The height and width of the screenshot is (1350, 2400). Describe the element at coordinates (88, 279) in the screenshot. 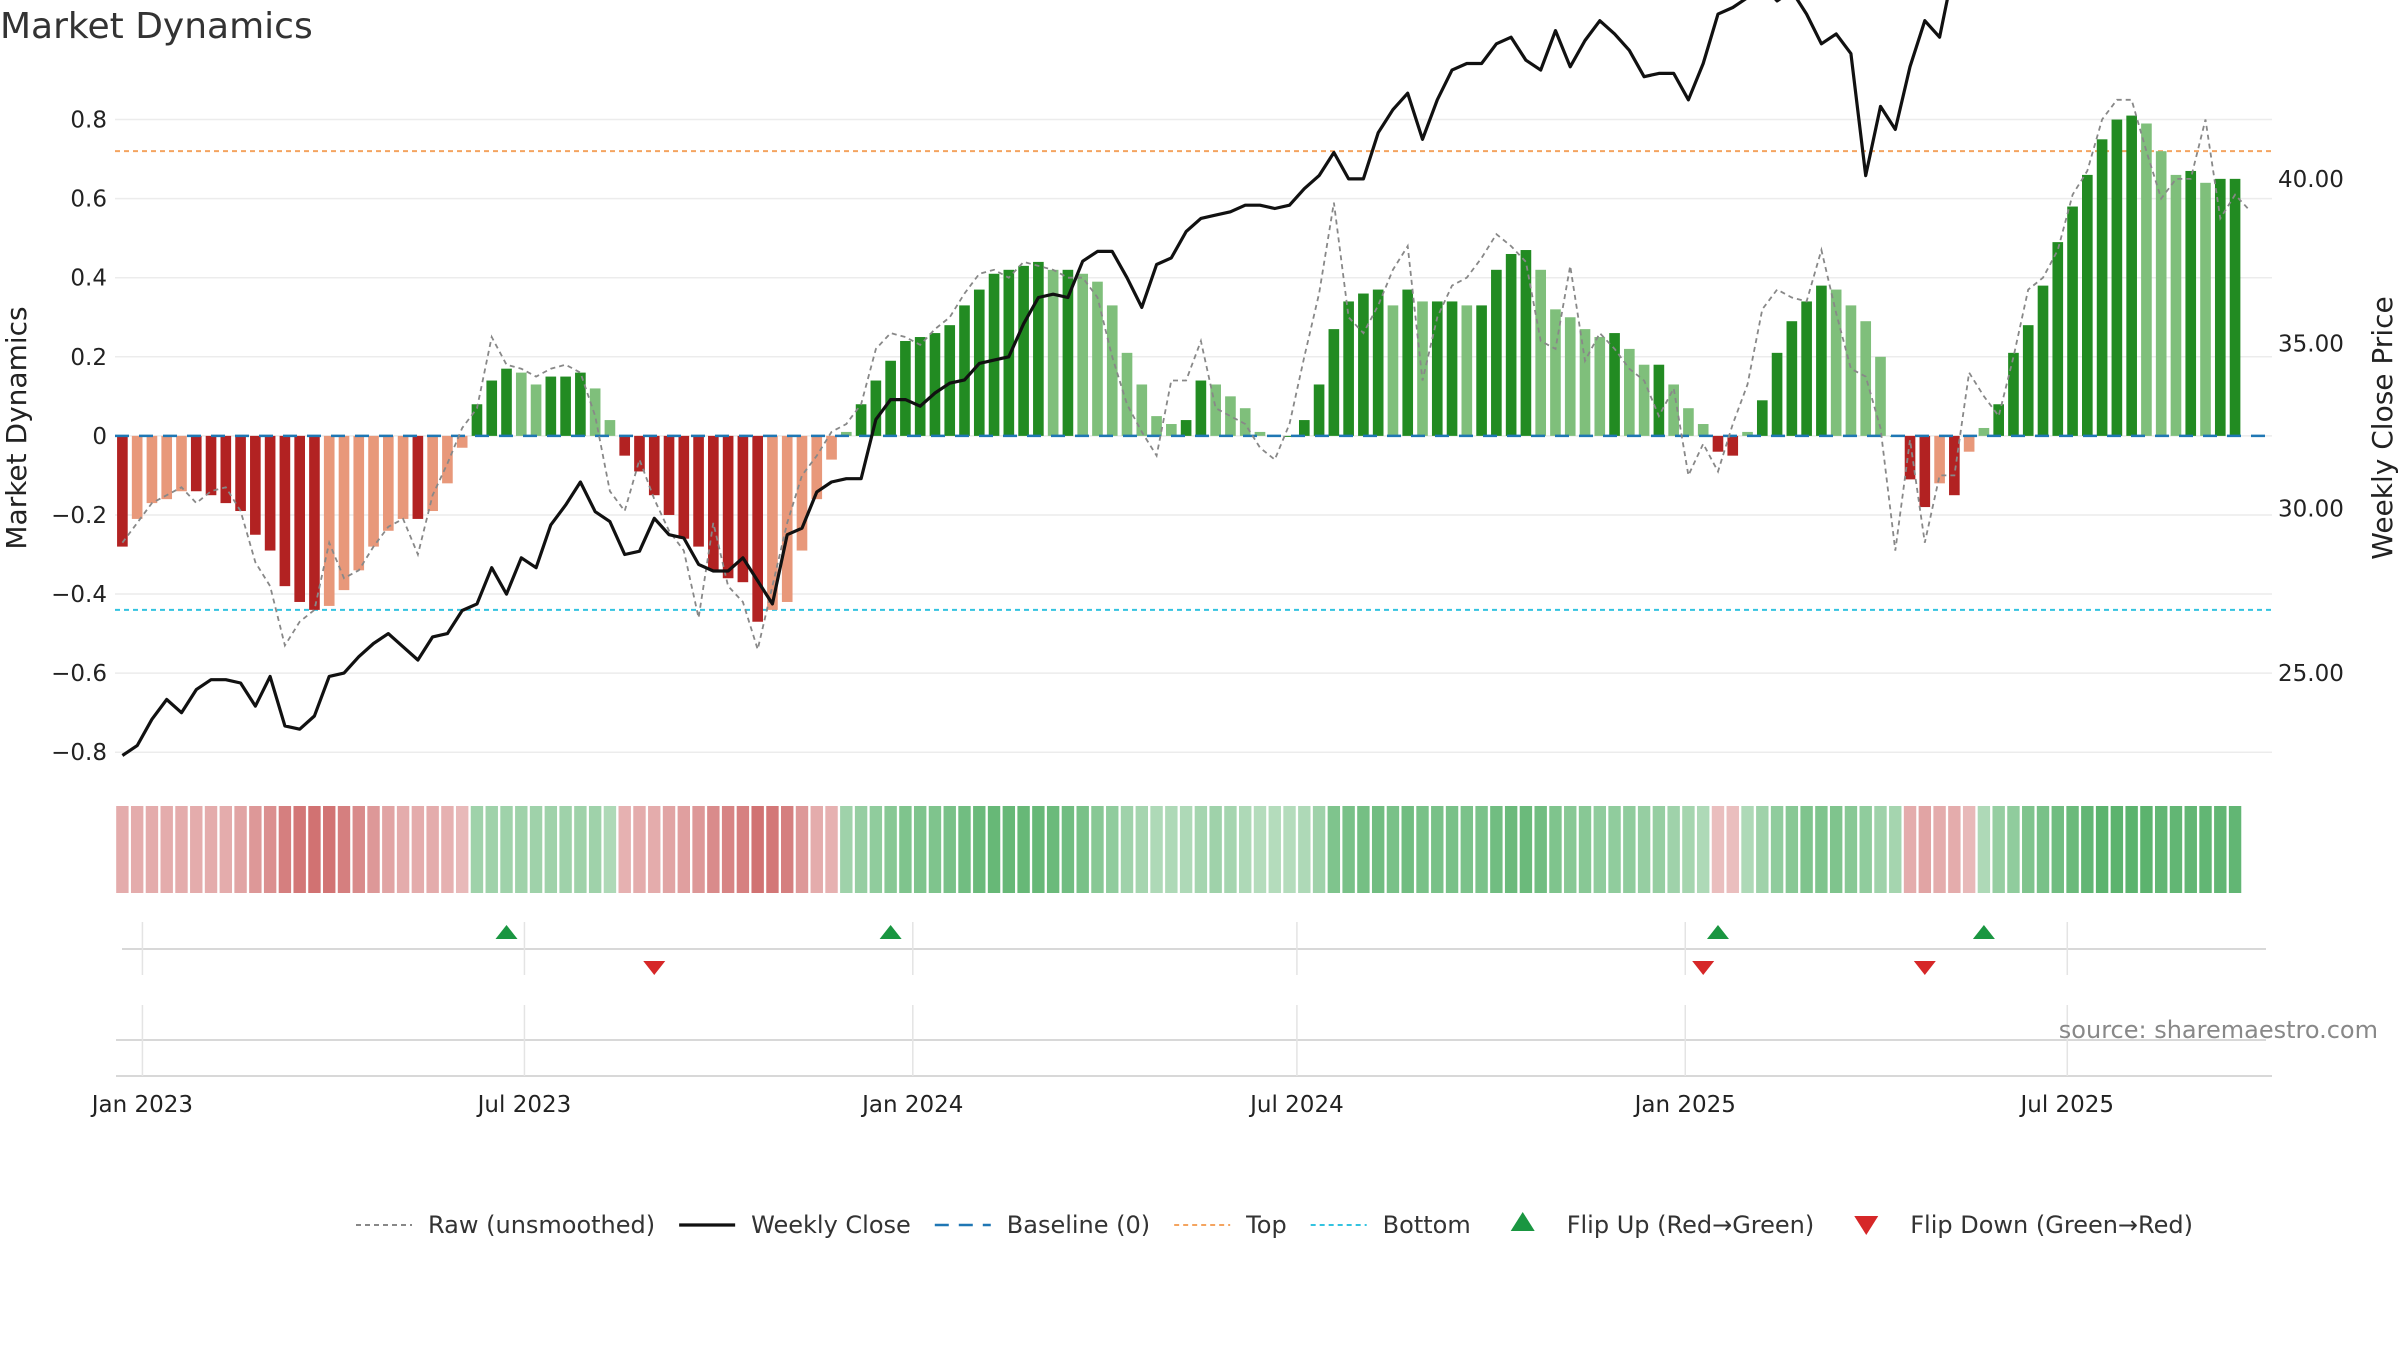

I see `y-tick-label: 0.4` at that location.